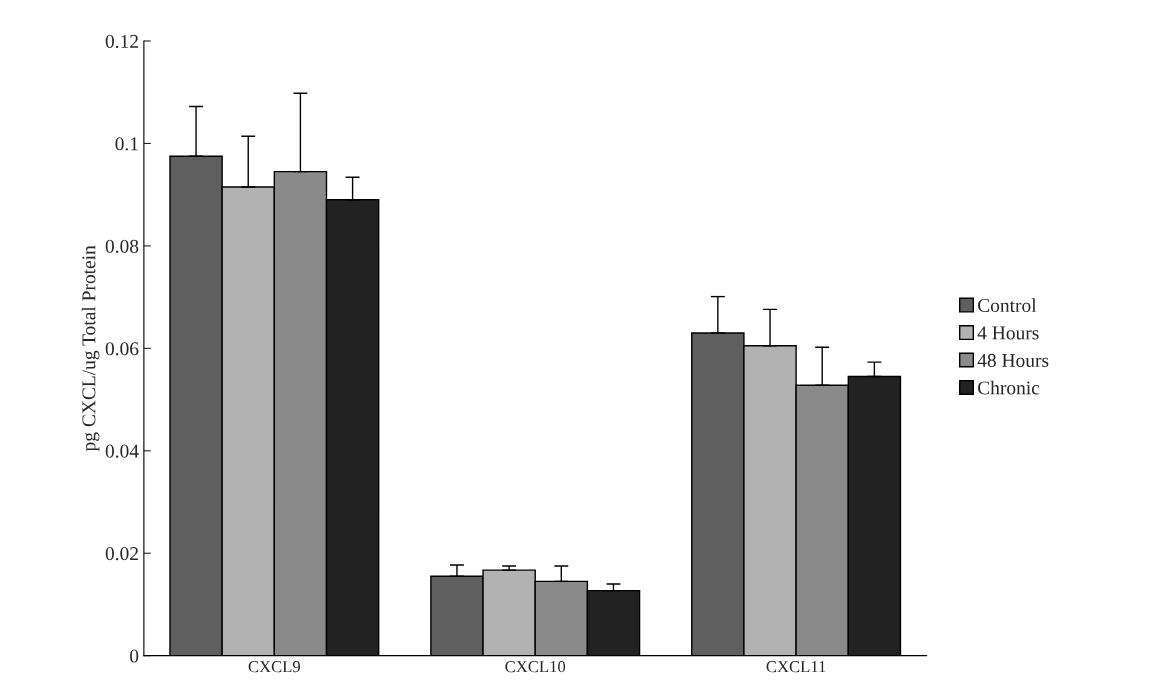 This screenshot has width=1151, height=683. I want to click on y-tick-label: 0.04, so click(122, 451).